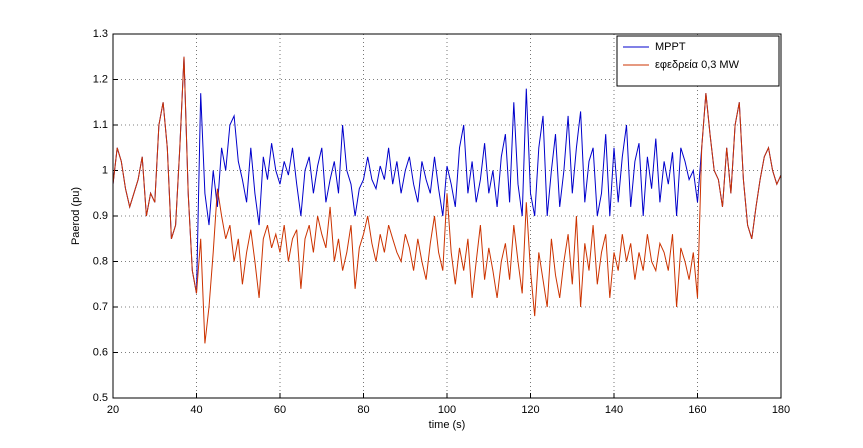 The image size is (863, 448). What do you see at coordinates (280, 410) in the screenshot?
I see `x-tick-label: 60` at bounding box center [280, 410].